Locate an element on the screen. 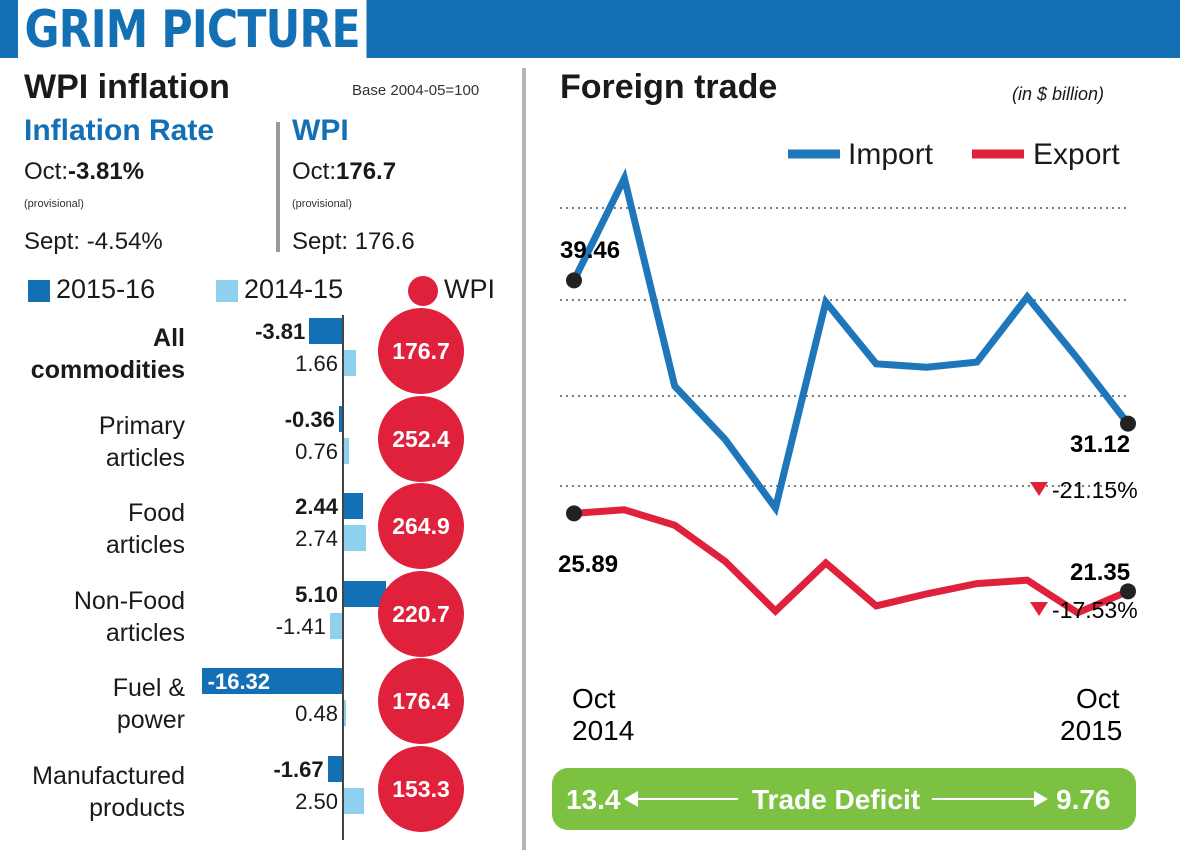 Image resolution: width=1200 pixels, height=850 pixels. wpi-circle: 153.3 is located at coordinates (421, 788).